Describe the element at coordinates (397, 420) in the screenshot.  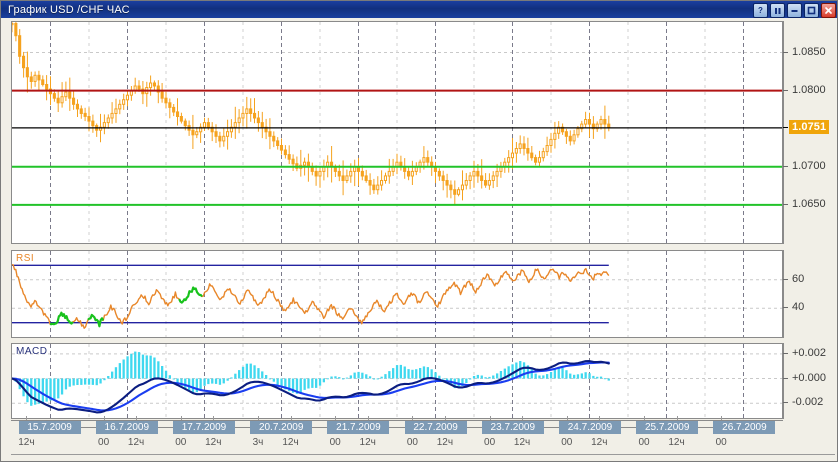
I see `date-axis-rule` at that location.